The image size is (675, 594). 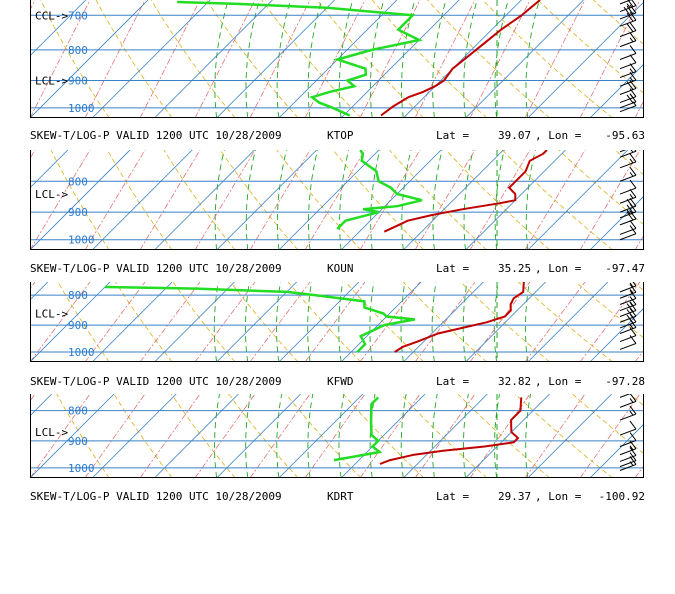 I want to click on caption-lon-value: -97.28, so click(x=625, y=381).